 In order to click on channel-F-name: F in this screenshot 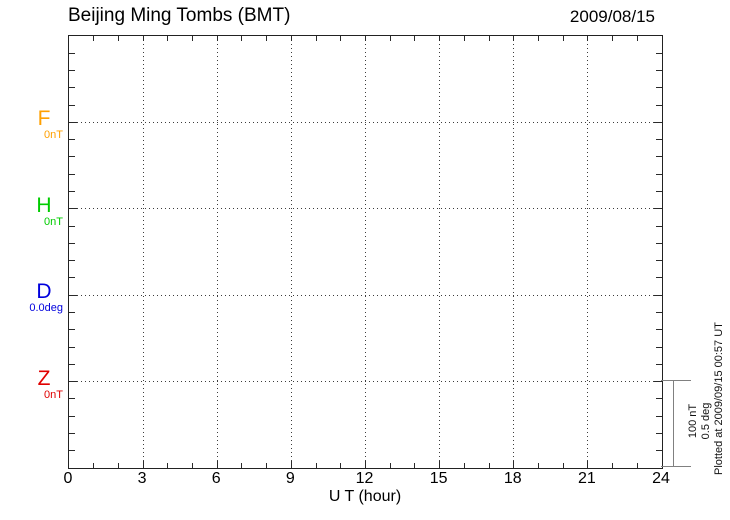, I will do `click(44, 119)`.